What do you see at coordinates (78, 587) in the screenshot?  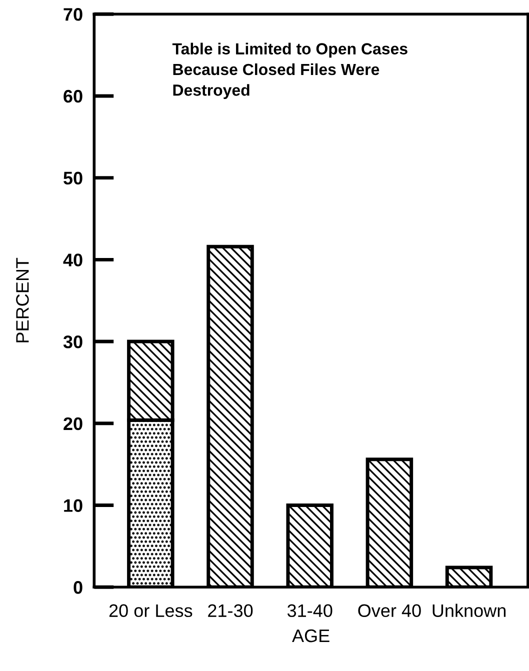 I see `y-tick-label: 0` at bounding box center [78, 587].